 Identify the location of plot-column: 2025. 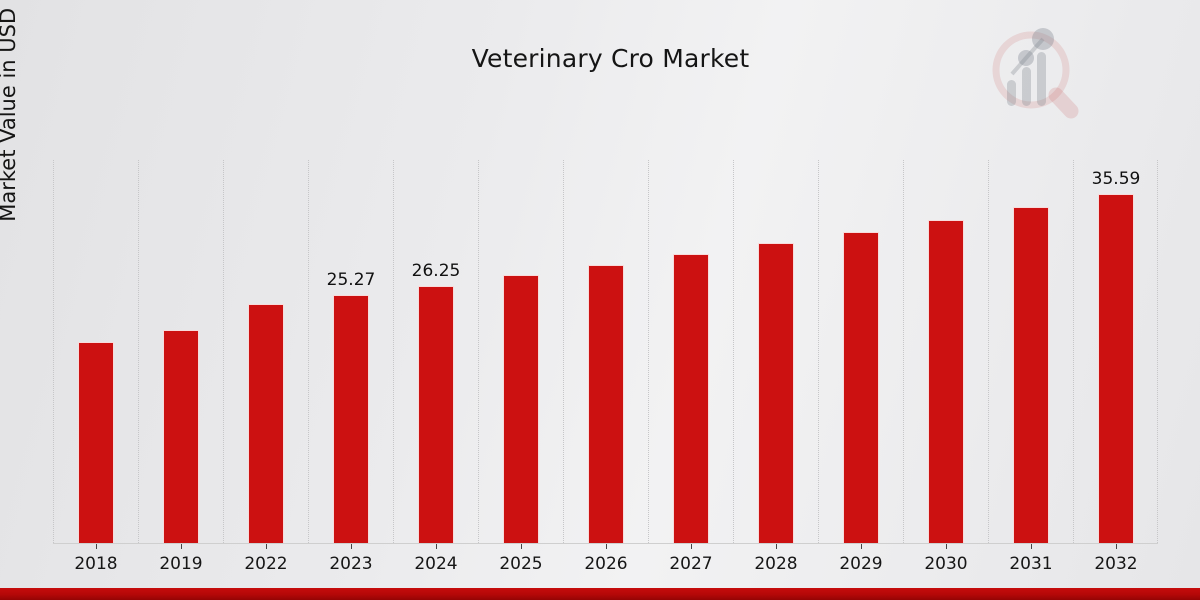
(520, 367).